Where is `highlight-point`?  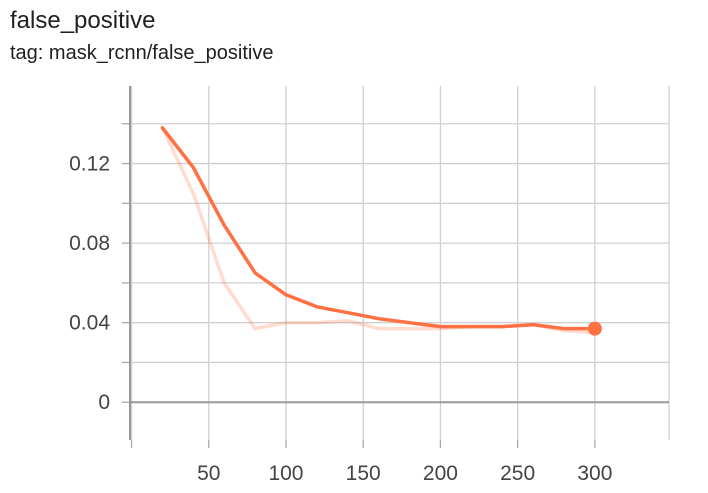 highlight-point is located at coordinates (594, 328).